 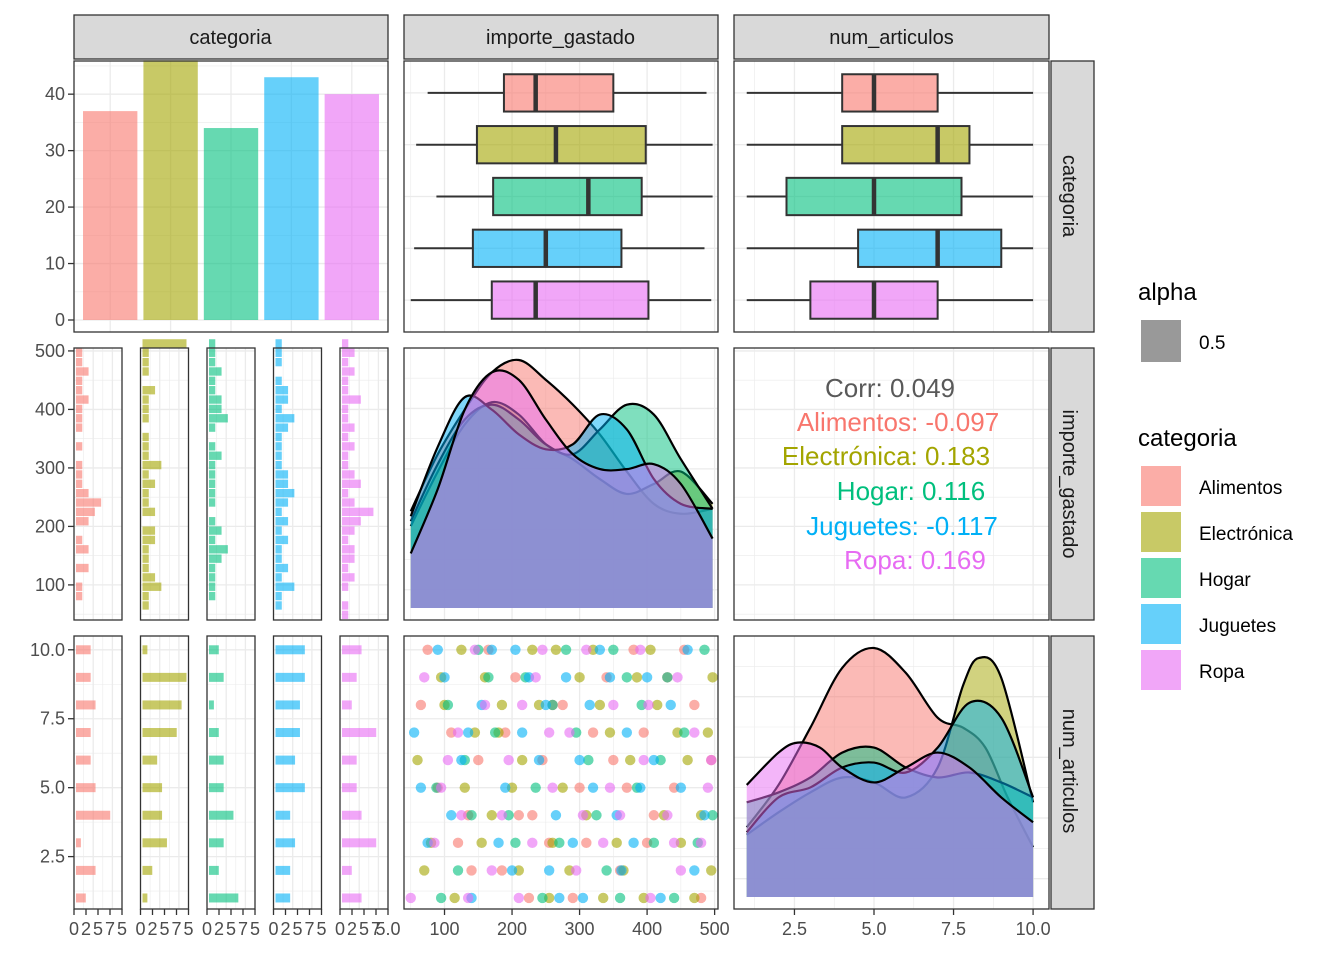 I want to click on corr-alimentos: Alimentos: -0.097, so click(x=898, y=422).